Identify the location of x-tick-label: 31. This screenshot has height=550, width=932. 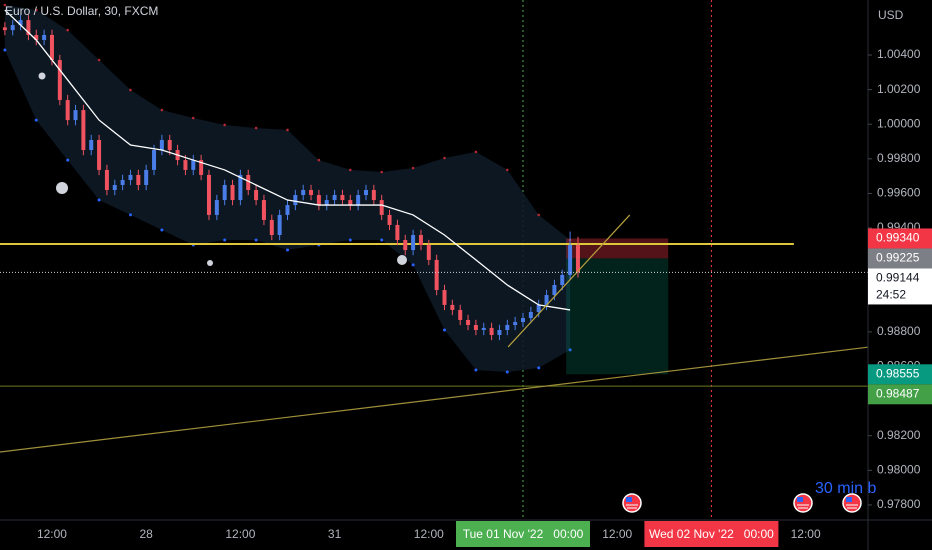
(335, 534).